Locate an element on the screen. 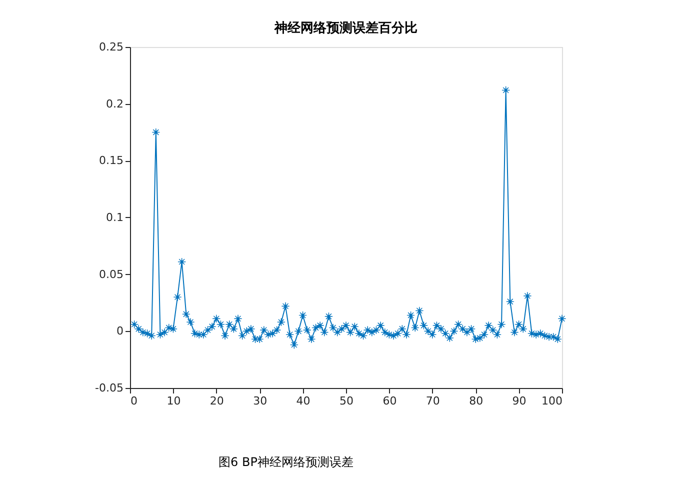 The image size is (674, 488). y-tick-label: 0 is located at coordinates (120, 331).